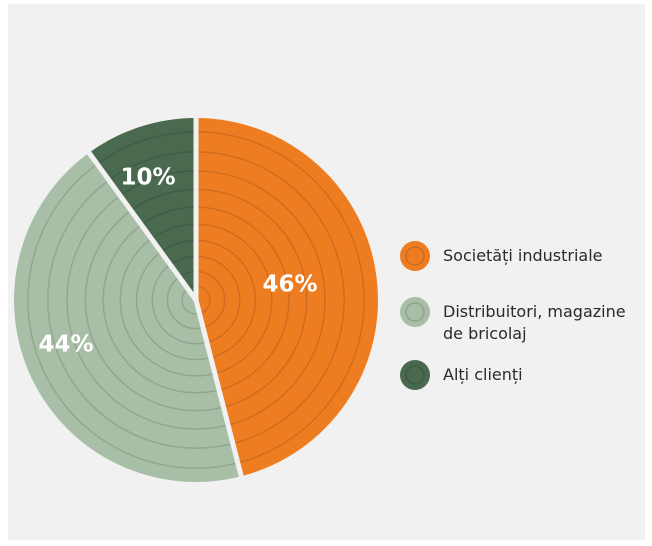  What do you see at coordinates (147, 178) in the screenshot?
I see `value-label: 10%` at bounding box center [147, 178].